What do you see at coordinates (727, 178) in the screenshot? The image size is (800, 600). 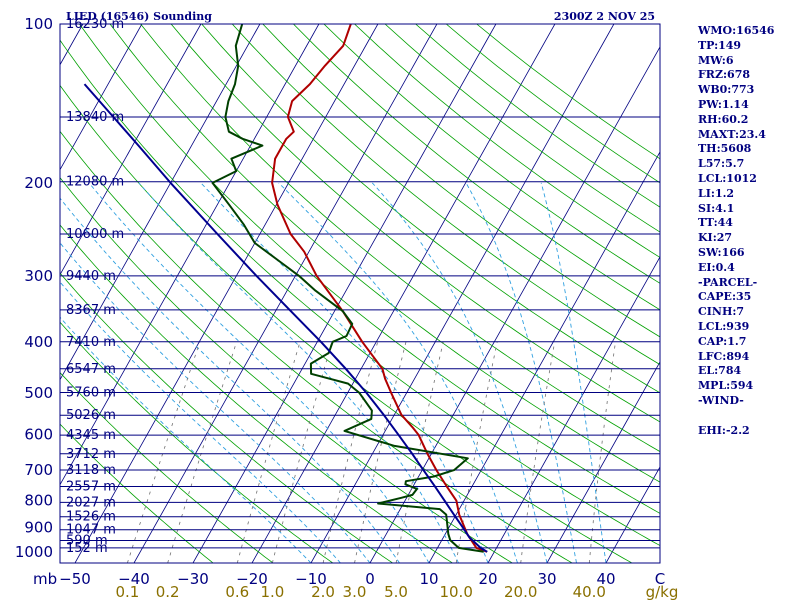 I see `index-item: LCL:1012` at bounding box center [727, 178].